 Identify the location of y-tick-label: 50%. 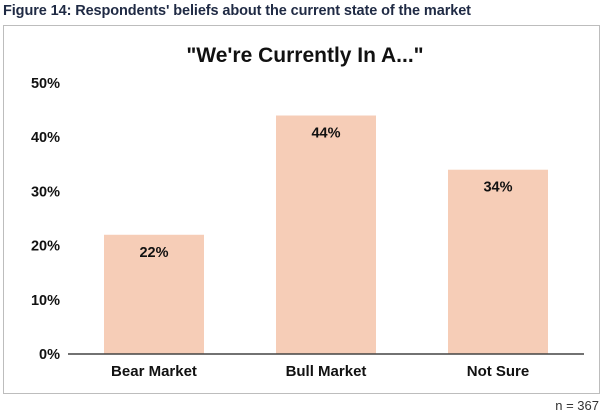
(45, 84).